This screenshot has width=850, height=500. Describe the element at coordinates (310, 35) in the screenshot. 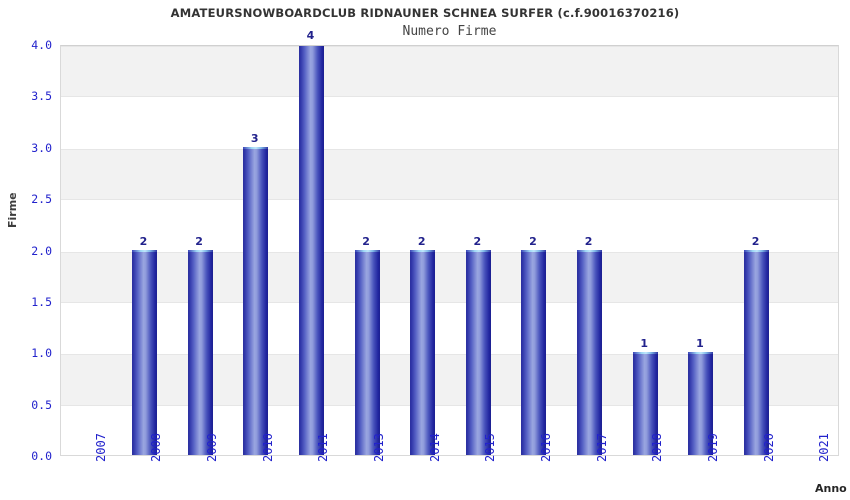

I see `bar-value-label: 4` at that location.